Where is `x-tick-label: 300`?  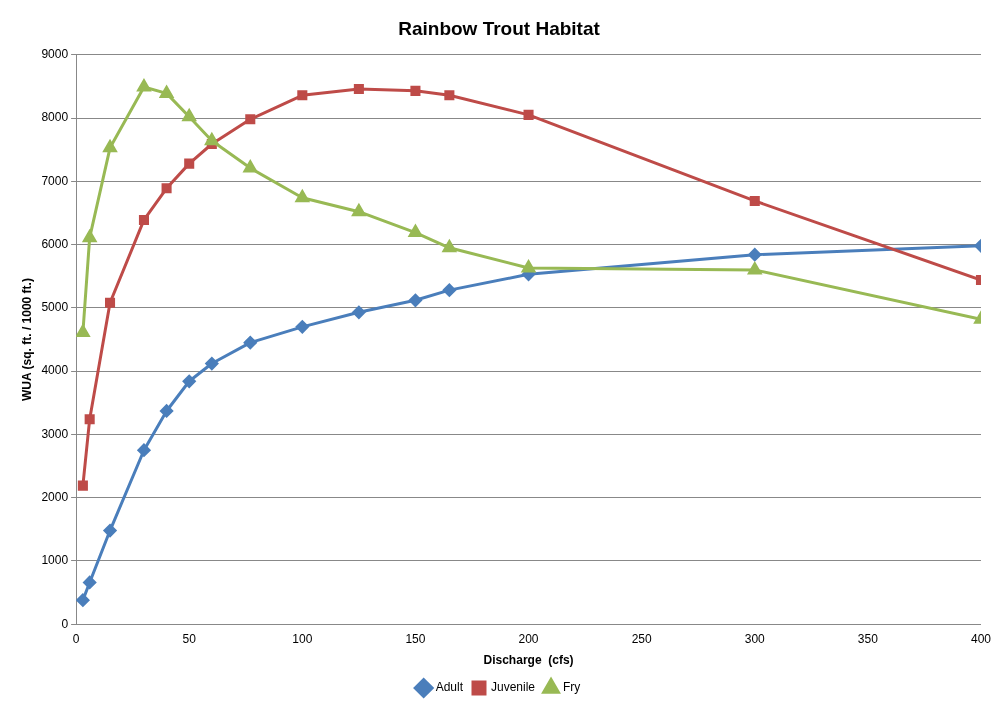 x-tick-label: 300 is located at coordinates (755, 638).